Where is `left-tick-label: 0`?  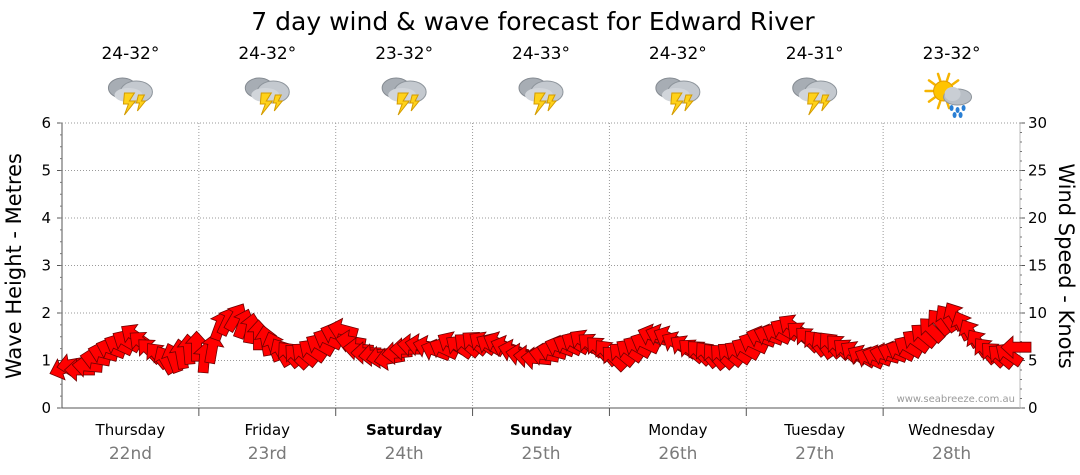 left-tick-label: 0 is located at coordinates (46, 408).